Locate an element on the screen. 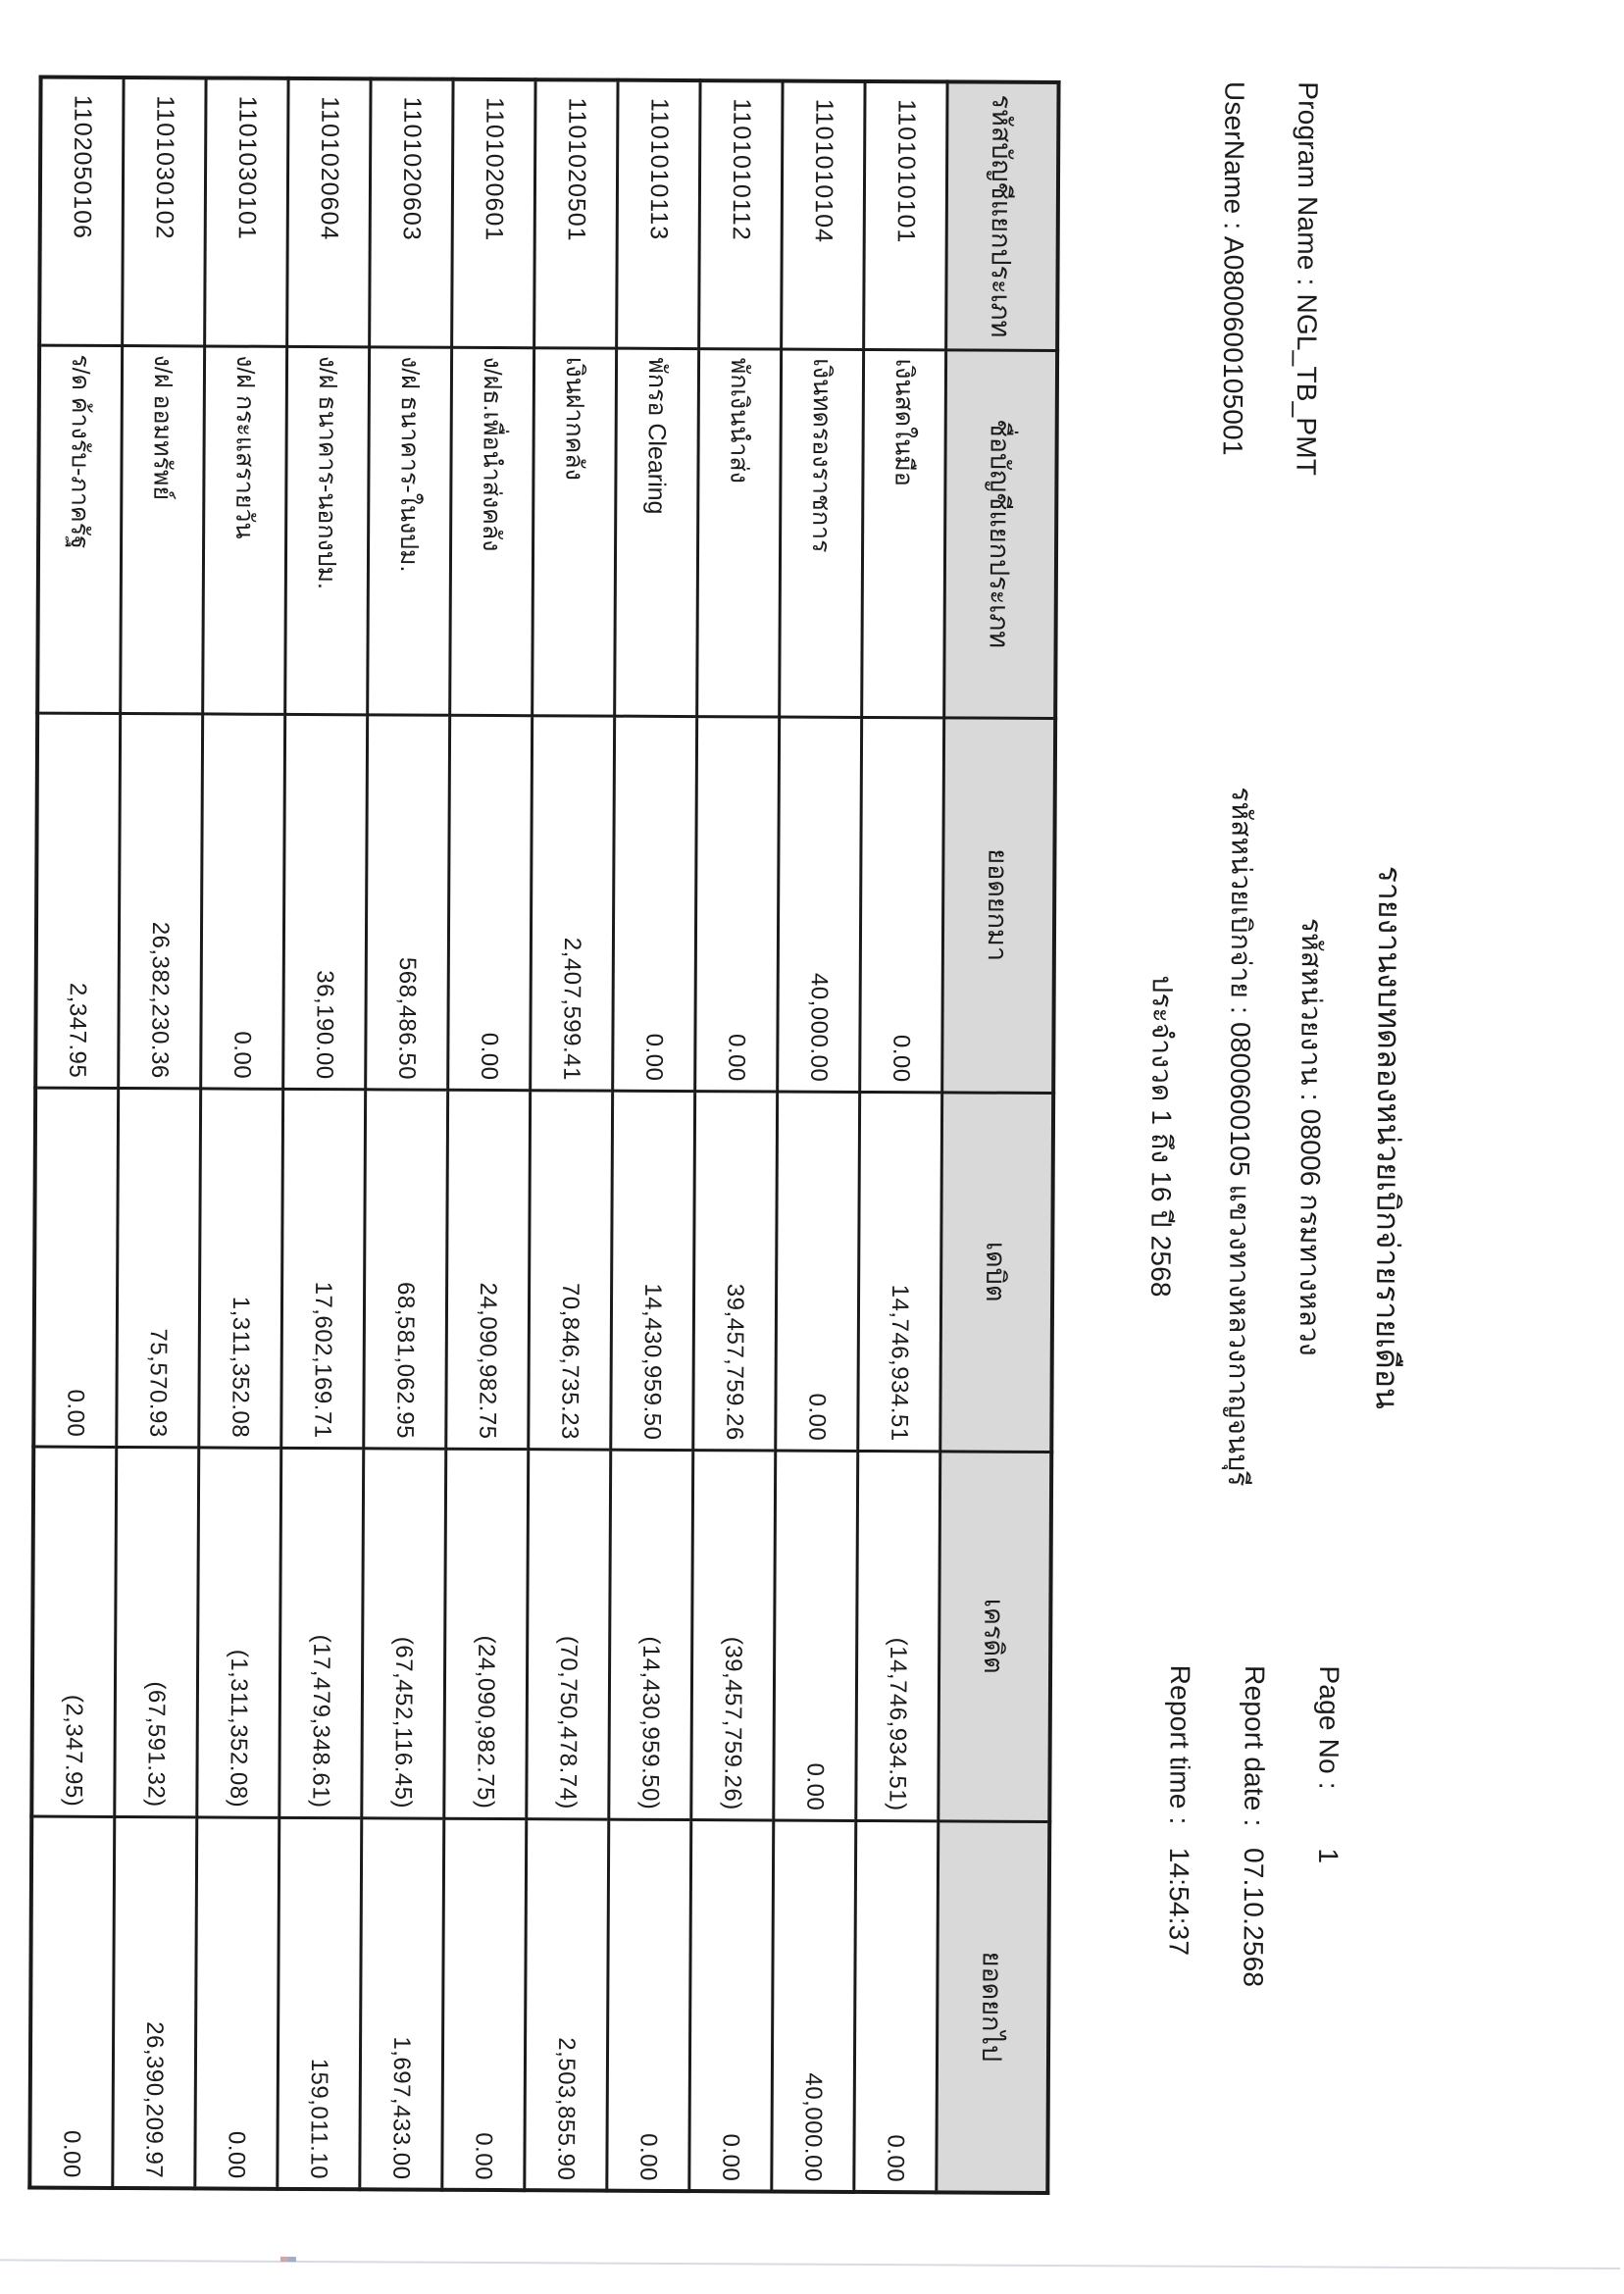  header-opening-balance: ยอดยกมา is located at coordinates (998, 905).